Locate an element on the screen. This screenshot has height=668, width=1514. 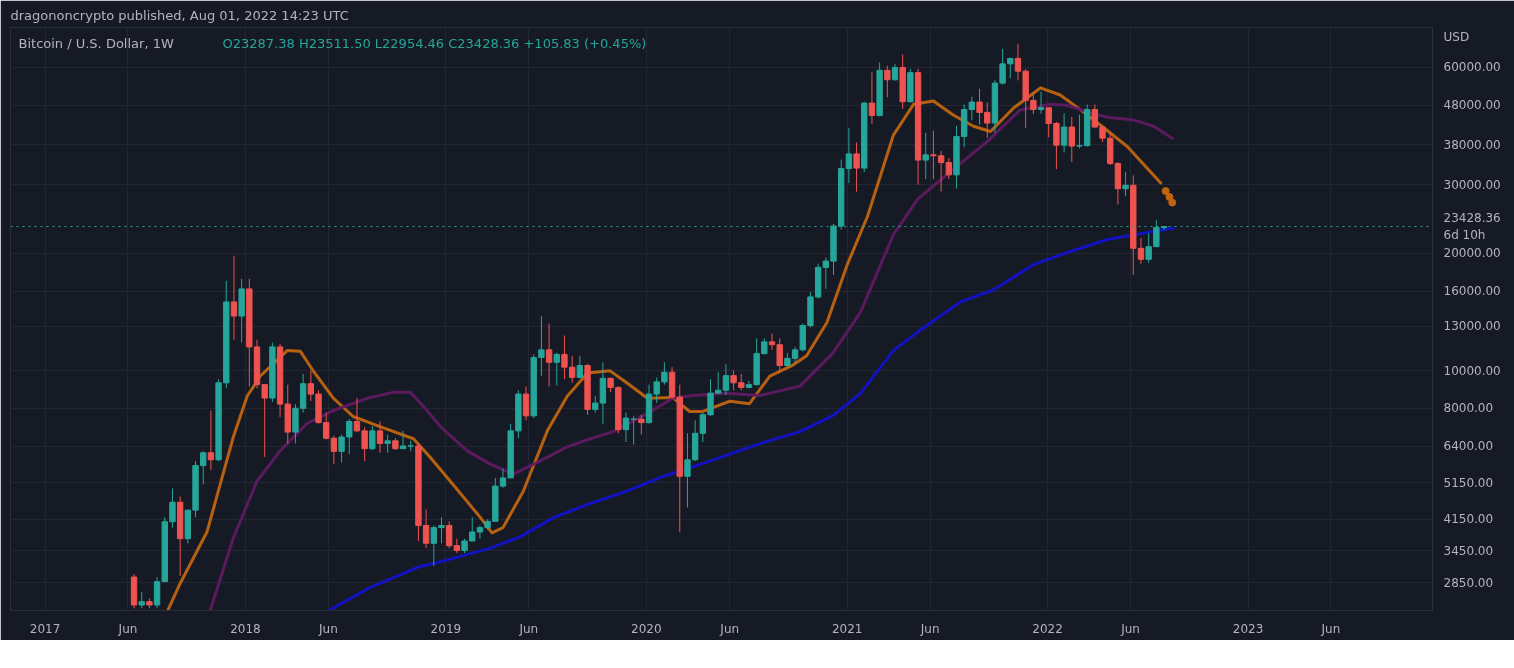
x-tick-label: 2018 is located at coordinates (245, 628).